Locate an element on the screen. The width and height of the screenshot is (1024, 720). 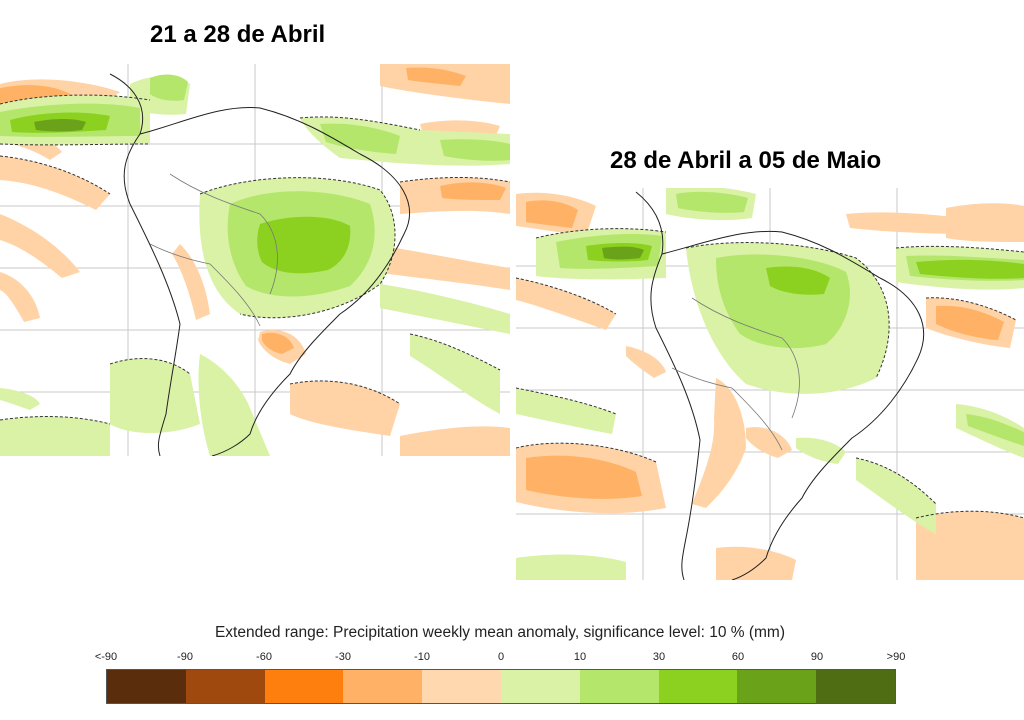
legend-tick-label: <-90 is located at coordinates (106, 657).